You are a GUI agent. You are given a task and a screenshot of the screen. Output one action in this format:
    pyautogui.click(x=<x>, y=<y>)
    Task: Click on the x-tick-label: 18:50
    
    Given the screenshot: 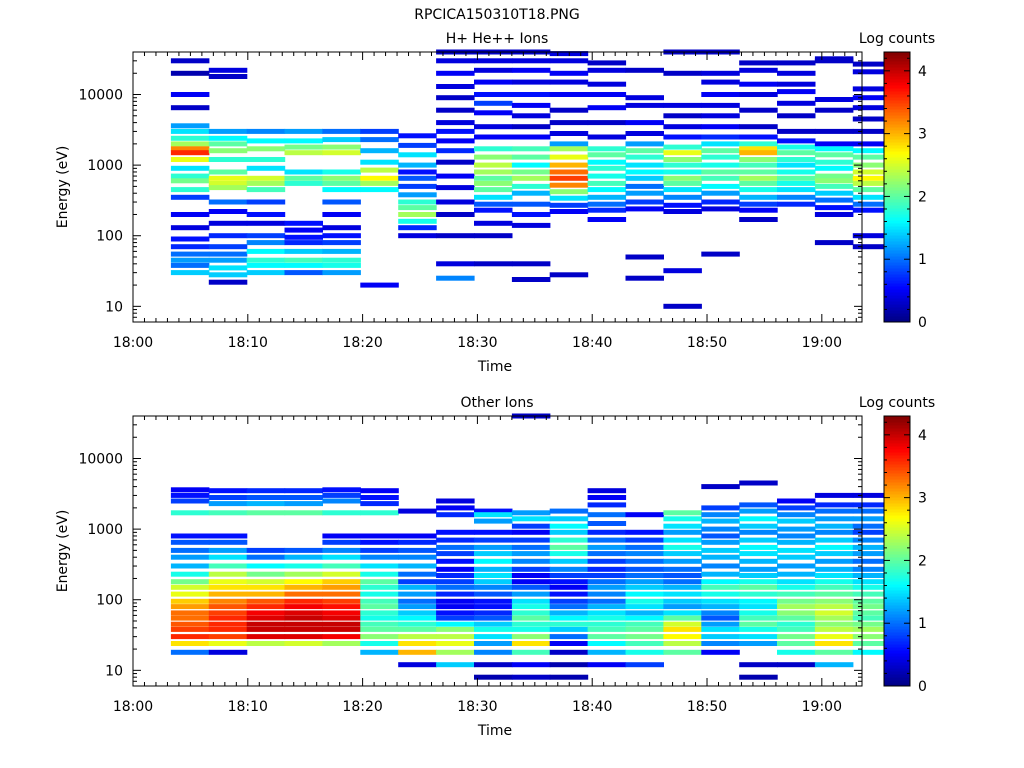 What is the action you would take?
    pyautogui.click(x=707, y=707)
    